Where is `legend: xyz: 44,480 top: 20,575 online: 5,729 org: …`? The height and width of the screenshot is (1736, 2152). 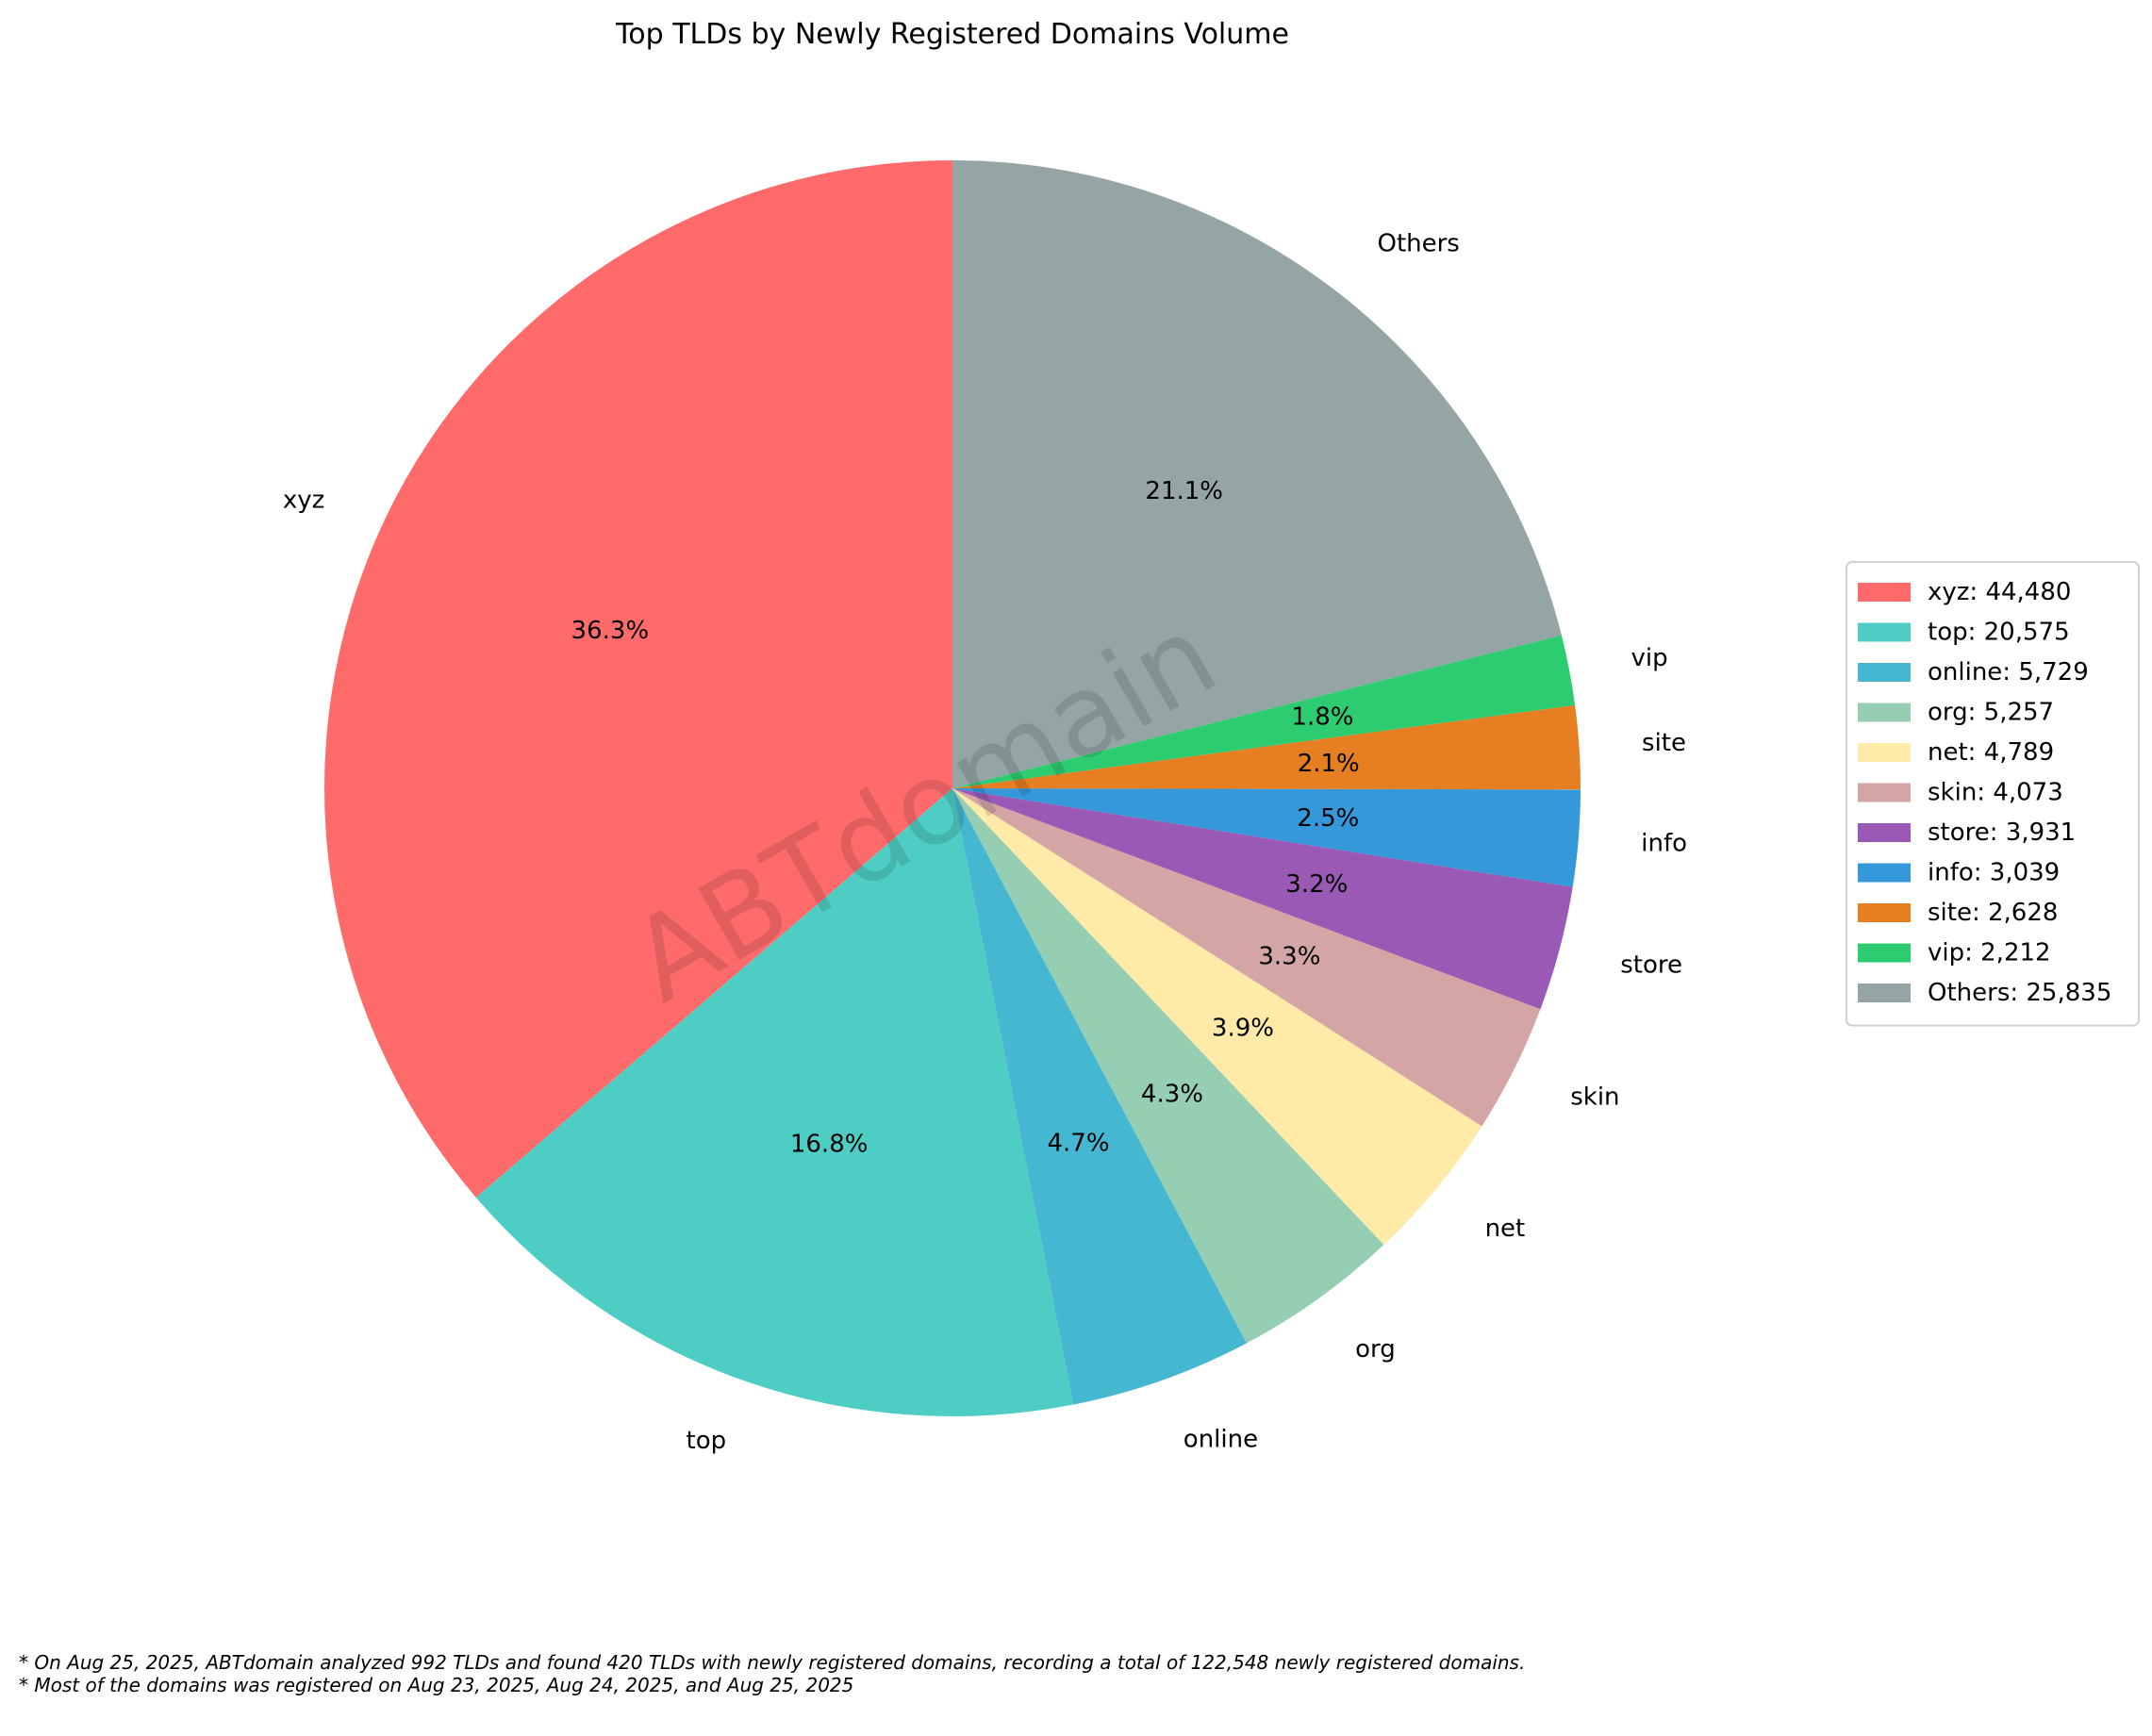 legend: xyz: 44,480 top: 20,575 online: 5,729 org: … is located at coordinates (1993, 794).